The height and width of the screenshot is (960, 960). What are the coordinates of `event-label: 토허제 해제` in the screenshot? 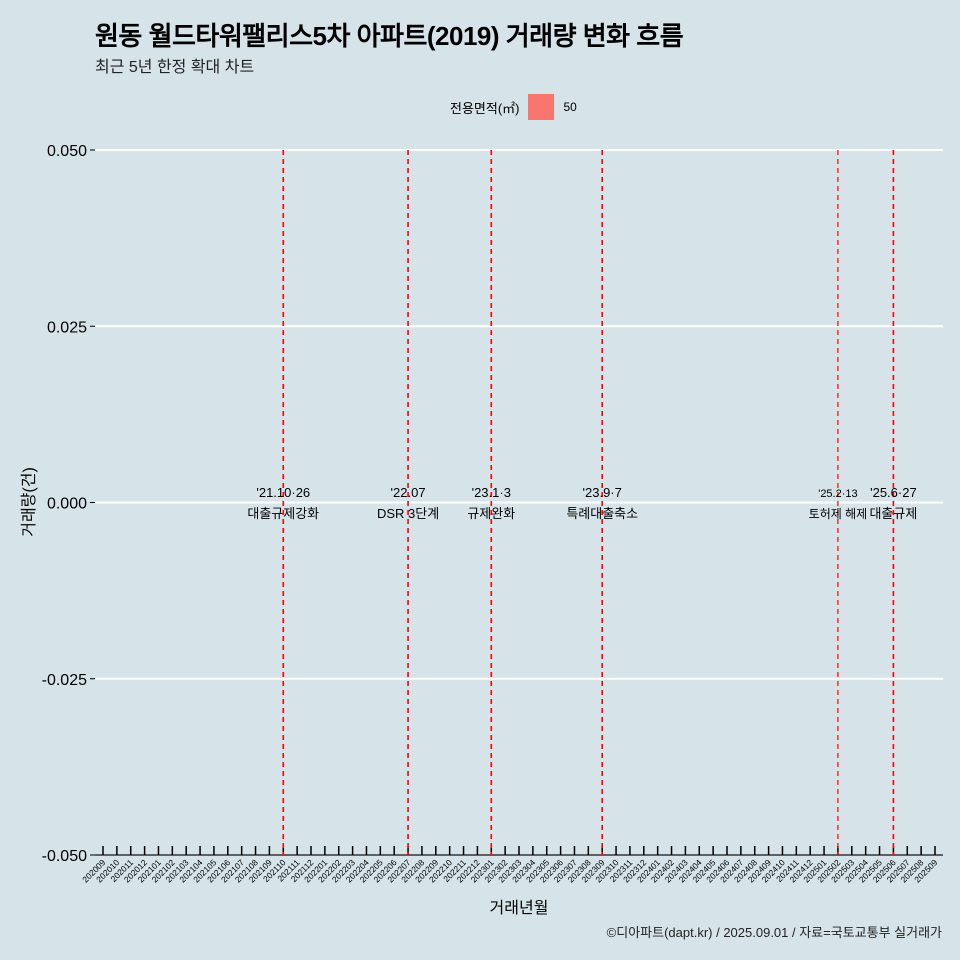 It's located at (838, 514).